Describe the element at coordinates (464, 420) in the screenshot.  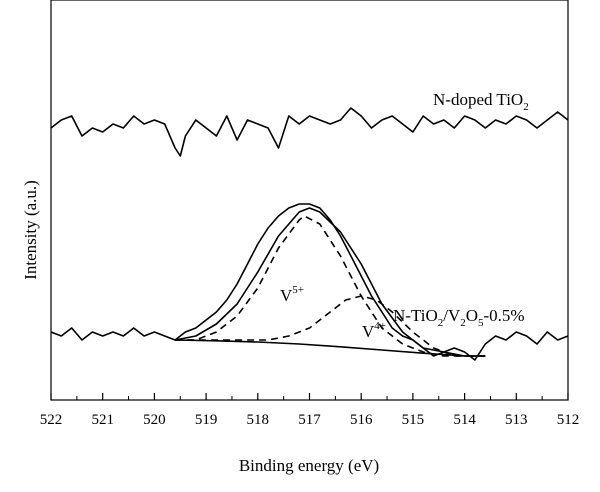
I see `x-tick-label-9: 514` at that location.